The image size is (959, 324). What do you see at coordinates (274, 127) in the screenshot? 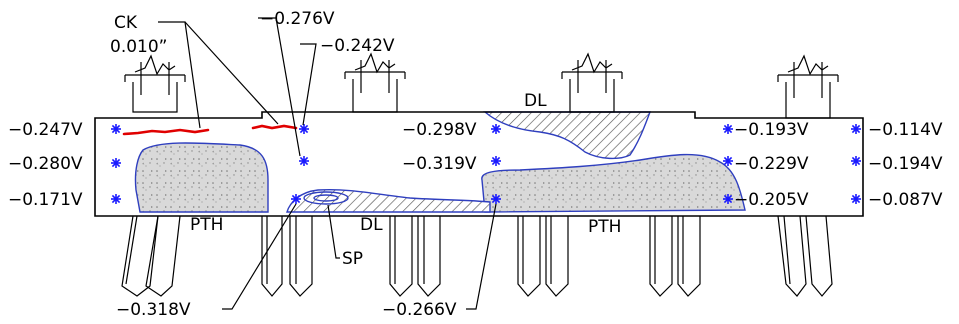
I see `crack-right` at bounding box center [274, 127].